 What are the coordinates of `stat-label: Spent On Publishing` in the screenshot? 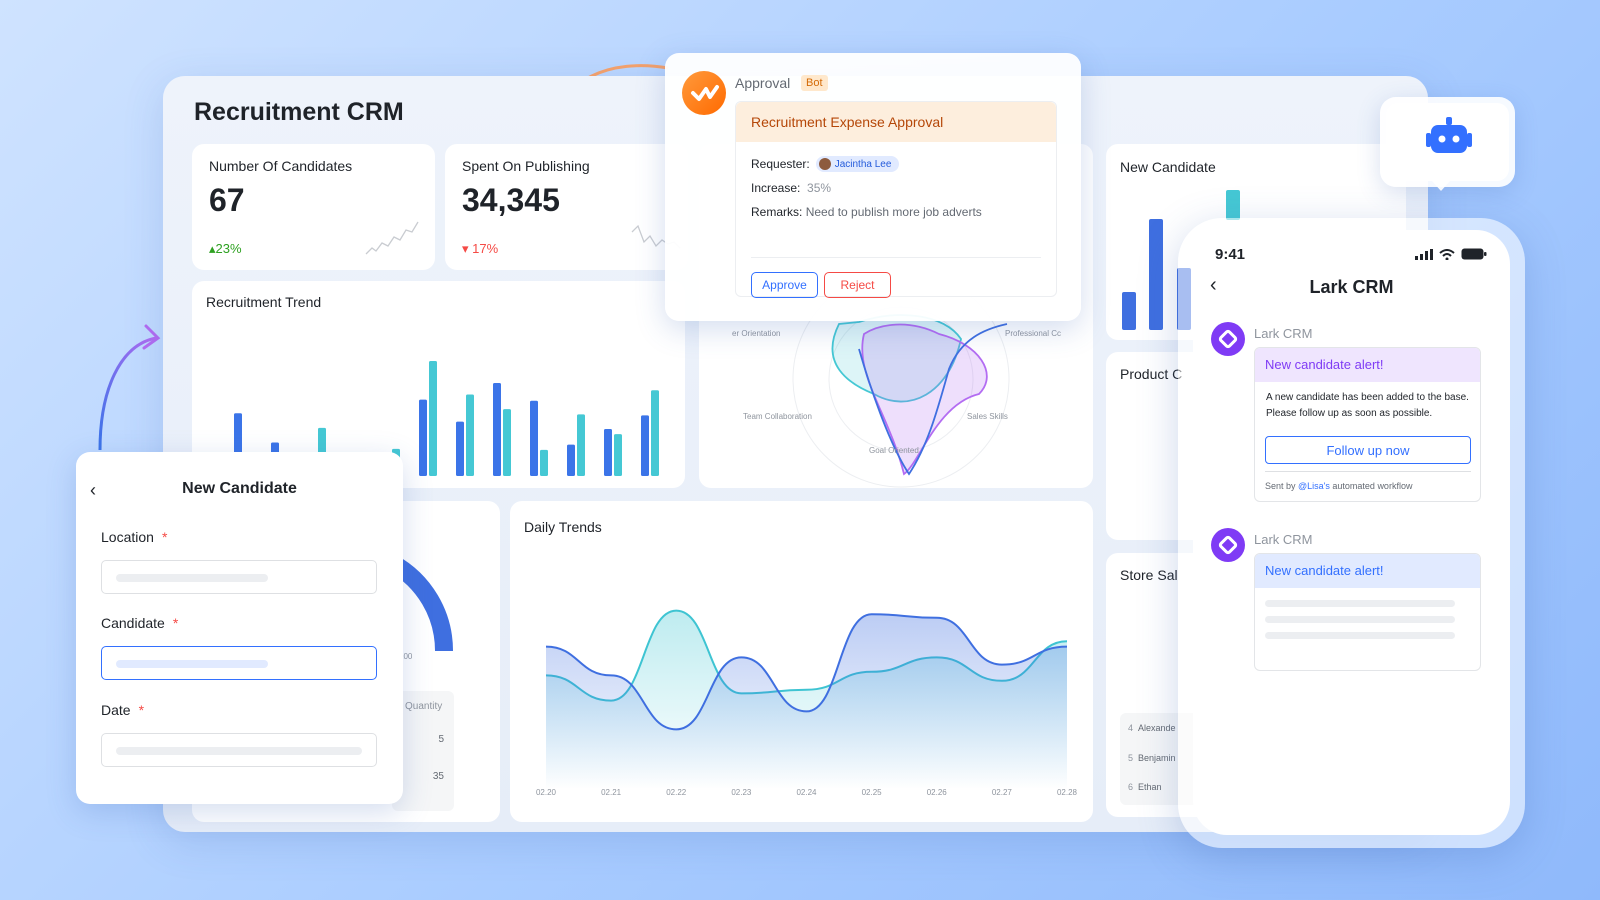 It's located at (526, 166).